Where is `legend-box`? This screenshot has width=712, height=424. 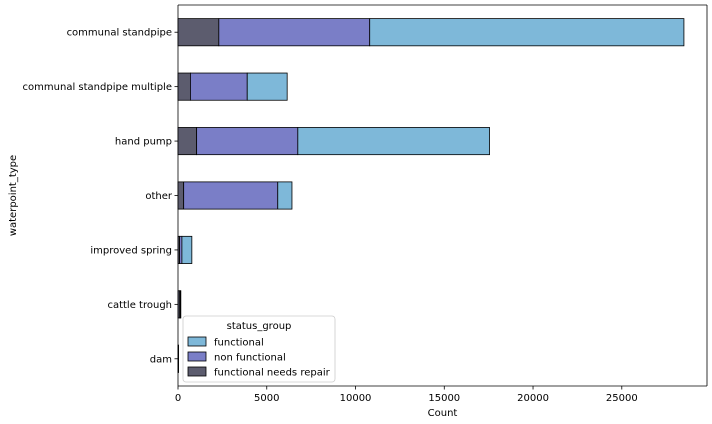 legend-box is located at coordinates (259, 349).